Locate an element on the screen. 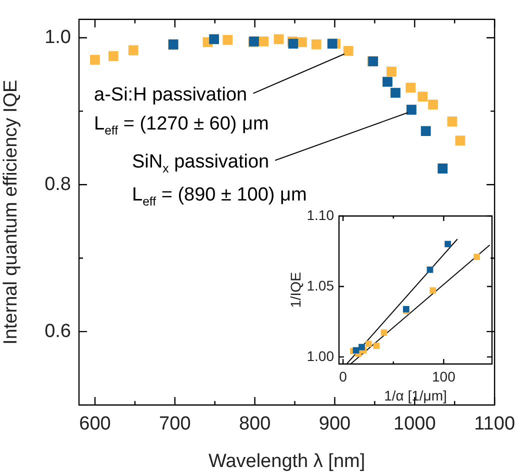 This screenshot has height=473, width=523. x-tick-label: 800 is located at coordinates (254, 424).